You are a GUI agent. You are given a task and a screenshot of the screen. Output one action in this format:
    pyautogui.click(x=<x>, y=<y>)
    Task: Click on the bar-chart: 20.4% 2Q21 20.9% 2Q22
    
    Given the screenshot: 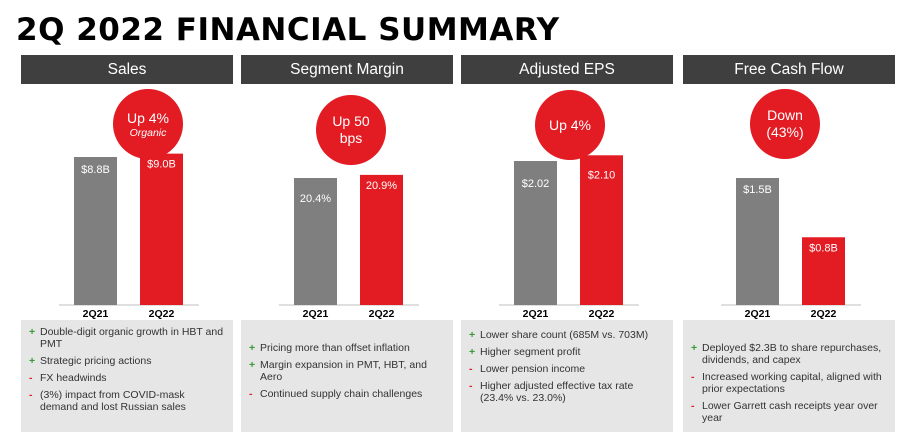 What is the action you would take?
    pyautogui.click(x=349, y=247)
    